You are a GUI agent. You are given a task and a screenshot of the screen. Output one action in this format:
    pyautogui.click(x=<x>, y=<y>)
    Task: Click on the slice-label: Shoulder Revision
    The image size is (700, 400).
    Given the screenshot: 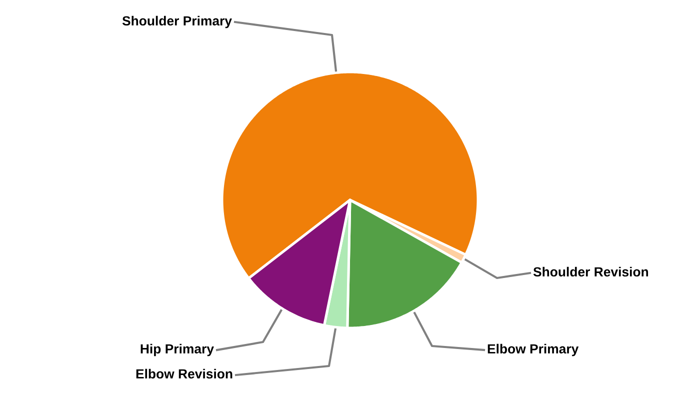 What is the action you would take?
    pyautogui.click(x=590, y=271)
    